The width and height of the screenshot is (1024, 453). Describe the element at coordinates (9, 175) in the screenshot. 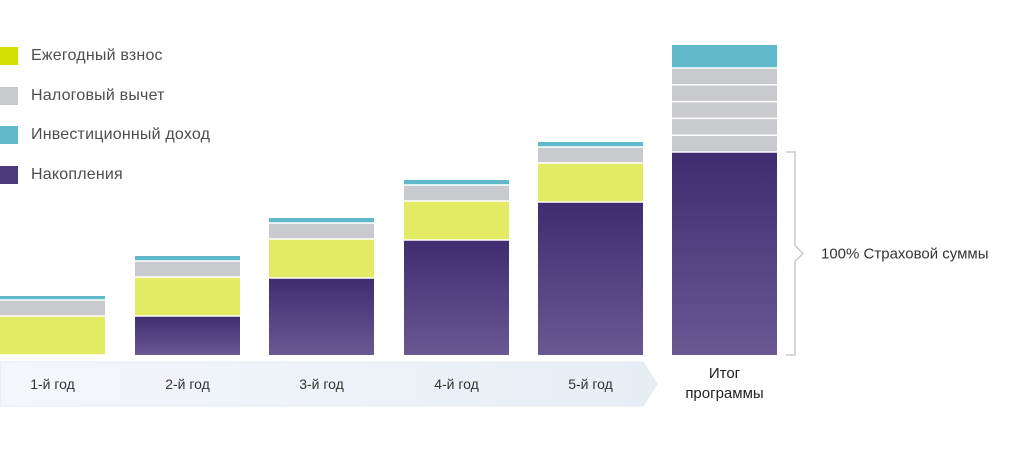

I see `legend-swatch-savings` at that location.